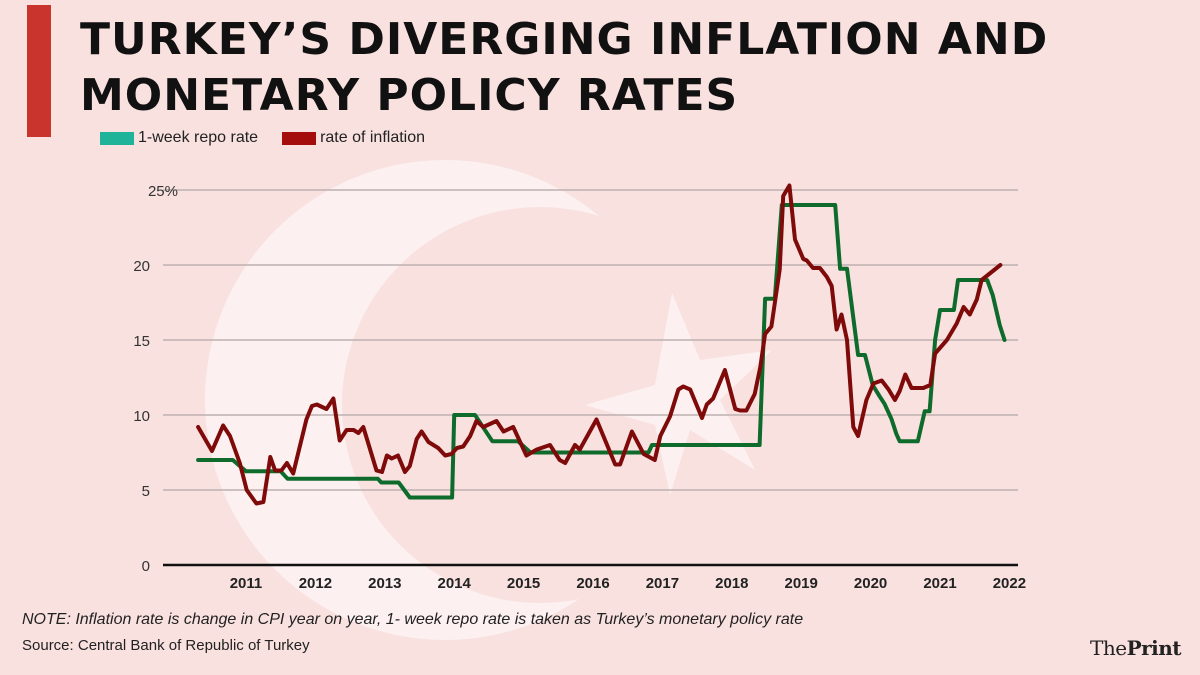 The image size is (1200, 675). Describe the element at coordinates (523, 583) in the screenshot. I see `x-tick-label: 2015` at that location.